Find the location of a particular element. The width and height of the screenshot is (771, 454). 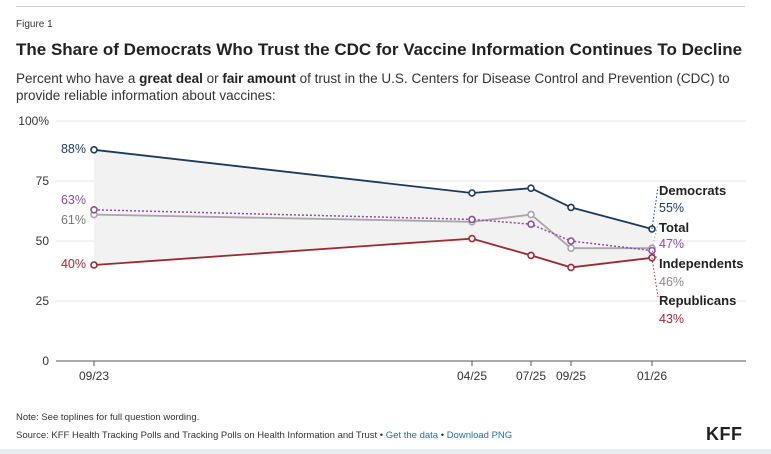

democrats-start-label: 88% is located at coordinates (73, 149).